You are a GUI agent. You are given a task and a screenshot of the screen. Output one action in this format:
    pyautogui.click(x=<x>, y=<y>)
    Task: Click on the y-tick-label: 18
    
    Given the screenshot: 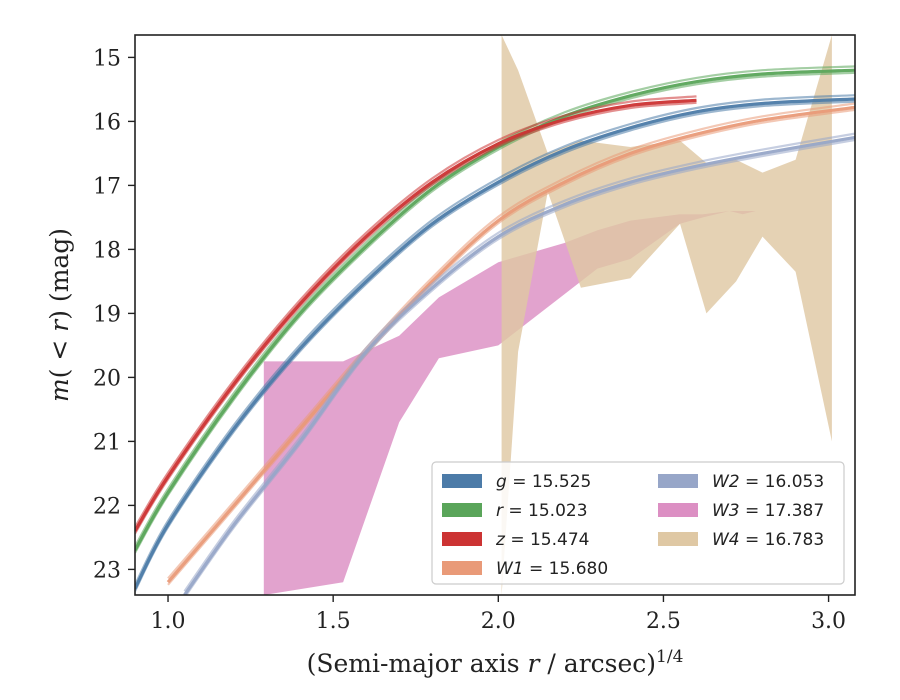 What is the action you would take?
    pyautogui.click(x=107, y=250)
    